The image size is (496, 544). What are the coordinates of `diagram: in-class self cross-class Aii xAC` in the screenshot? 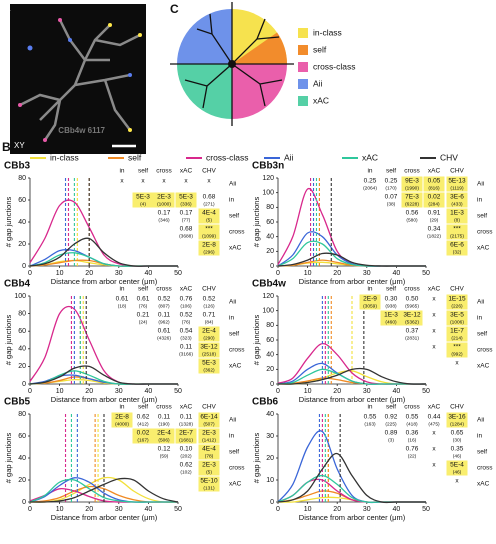 It's located at (263, 64).